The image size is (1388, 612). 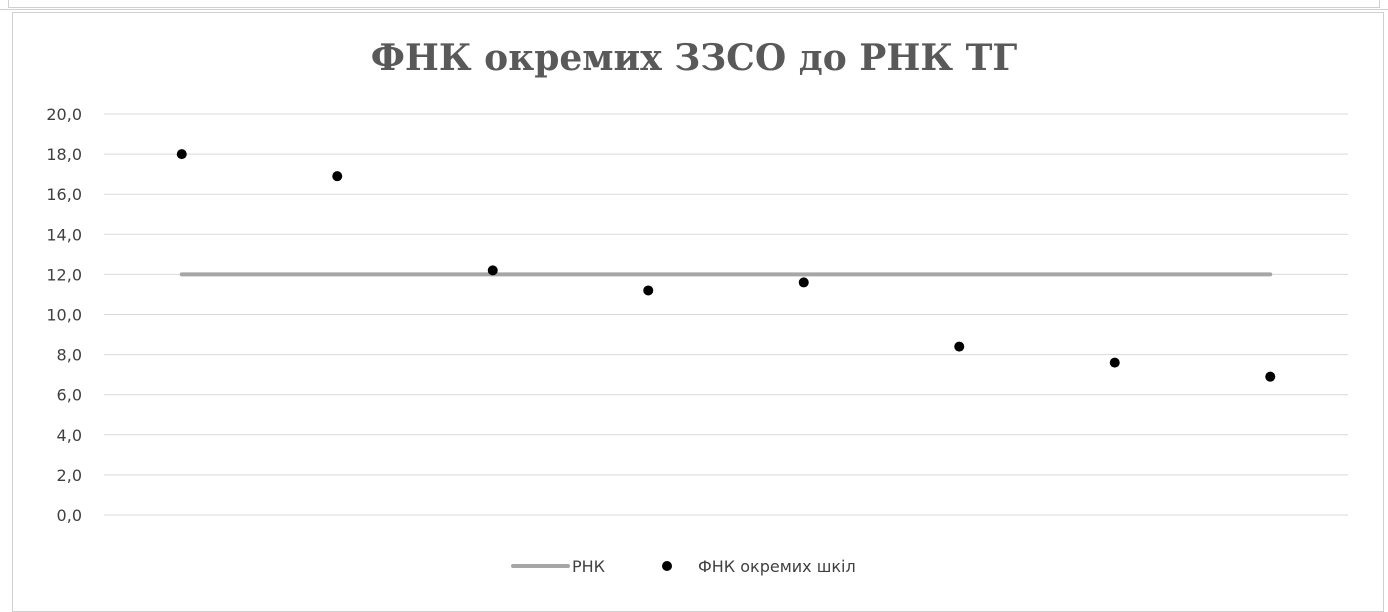 I want to click on legend: РНК ФНК окремих шкіл, so click(x=683, y=566).